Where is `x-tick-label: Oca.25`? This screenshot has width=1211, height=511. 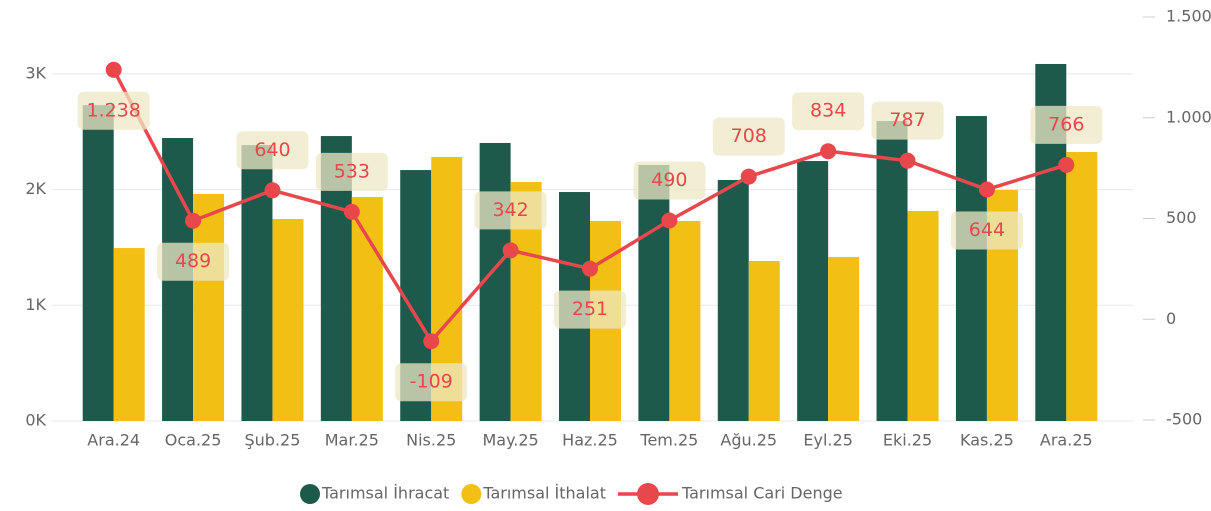
x-tick-label: Oca.25 is located at coordinates (193, 440).